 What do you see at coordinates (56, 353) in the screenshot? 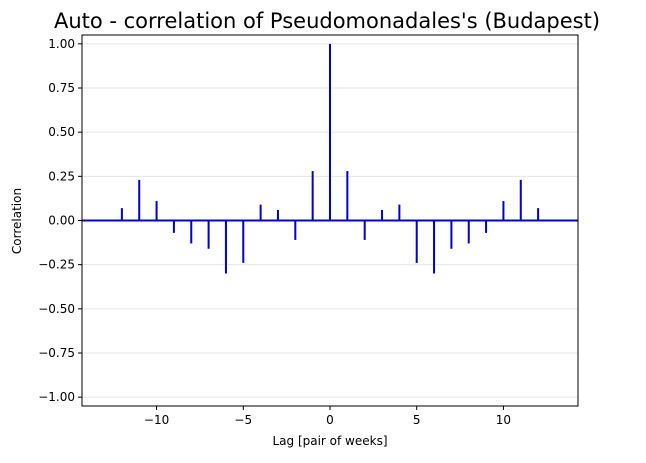
I see `y-tick-label: −0.75` at bounding box center [56, 353].